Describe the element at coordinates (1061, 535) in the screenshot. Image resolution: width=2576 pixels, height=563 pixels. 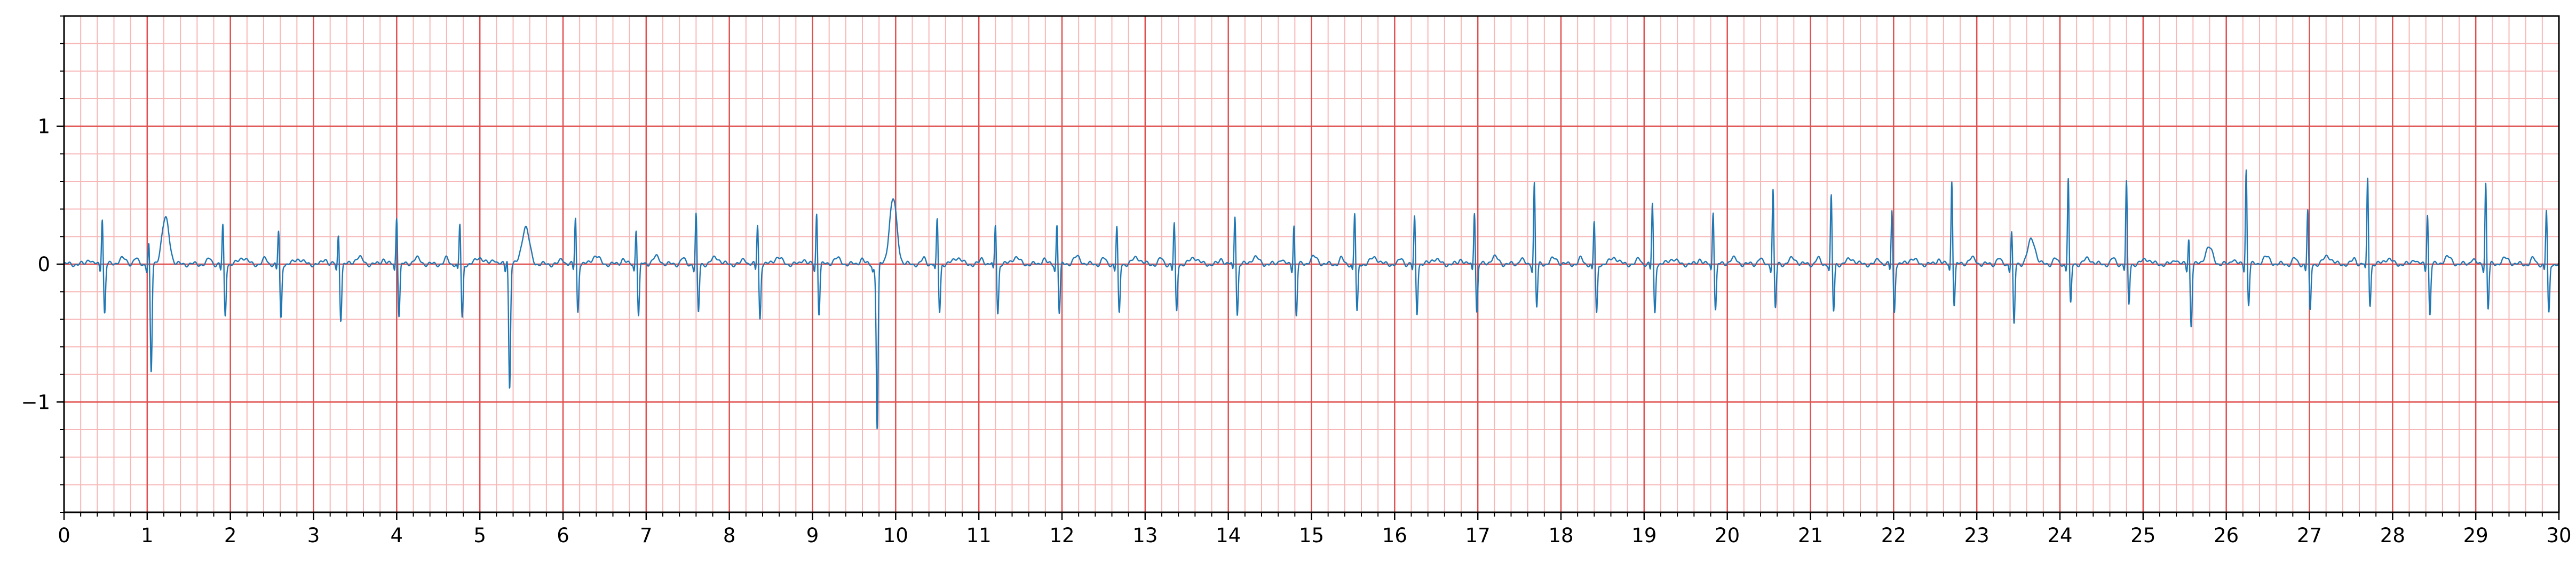
I see `x-tick-label: 12` at that location.